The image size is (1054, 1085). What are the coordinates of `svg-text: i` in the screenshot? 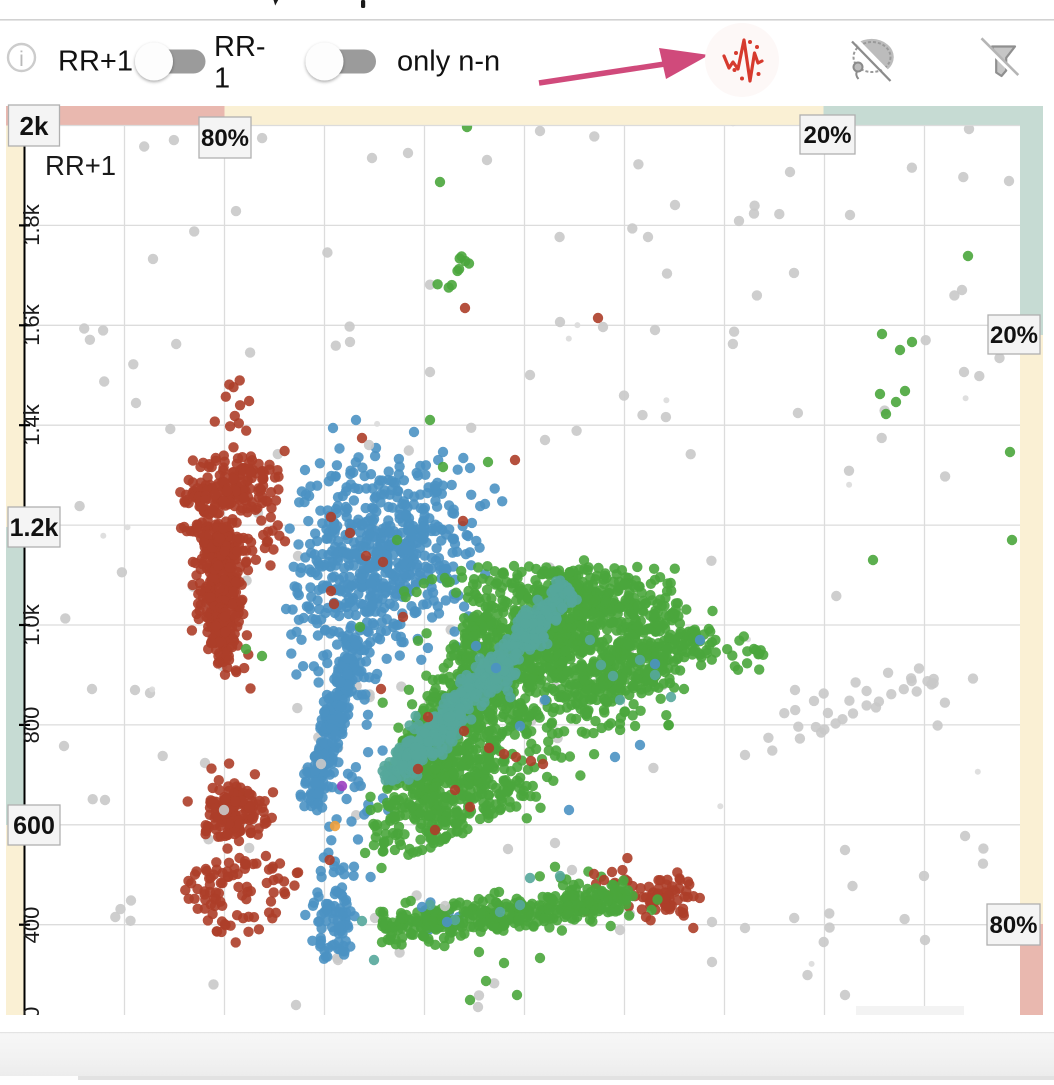 It's located at (21, 59).